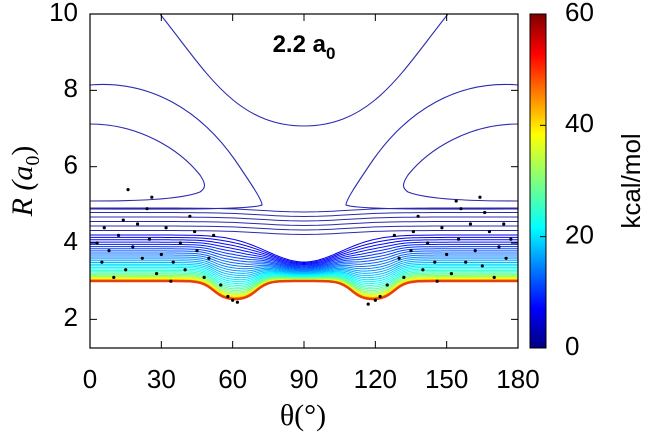  Describe the element at coordinates (579, 235) in the screenshot. I see `colorbar-tick-label: 20` at that location.